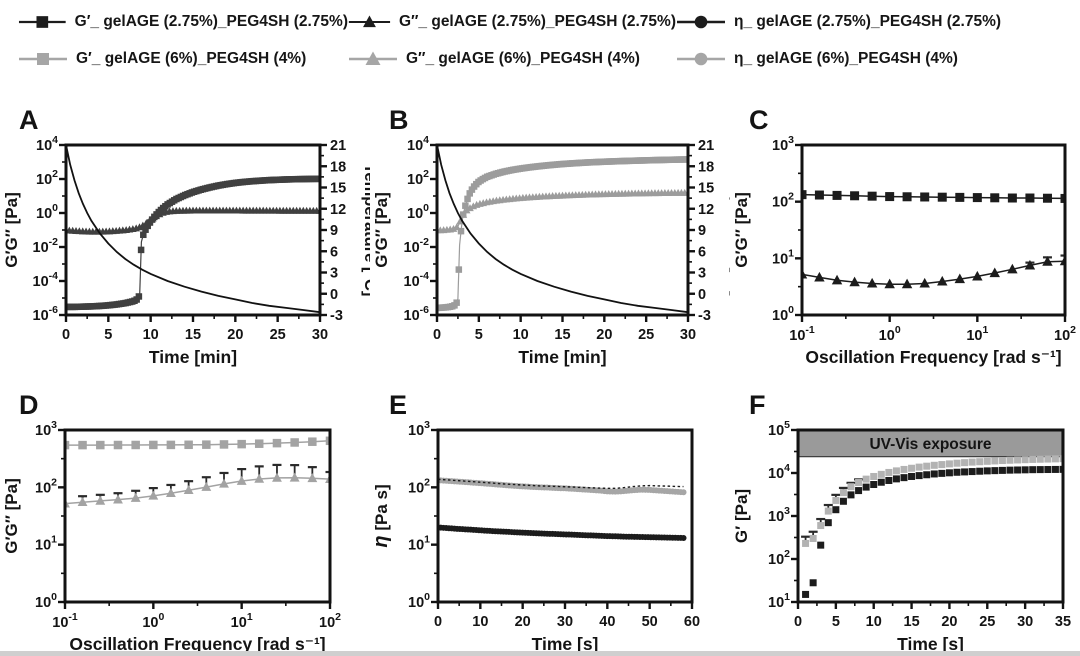 The width and height of the screenshot is (1080, 656). I want to click on panel-F-letter: F, so click(757, 405).